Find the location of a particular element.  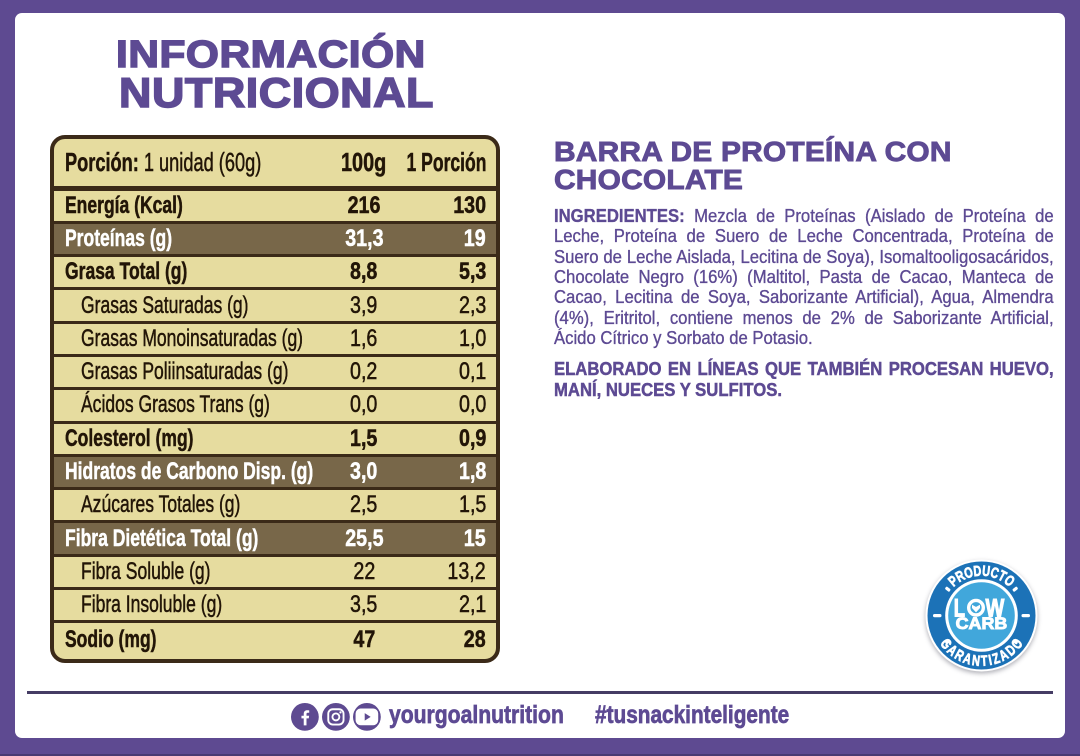

svg-text: N is located at coordinates (976, 660).